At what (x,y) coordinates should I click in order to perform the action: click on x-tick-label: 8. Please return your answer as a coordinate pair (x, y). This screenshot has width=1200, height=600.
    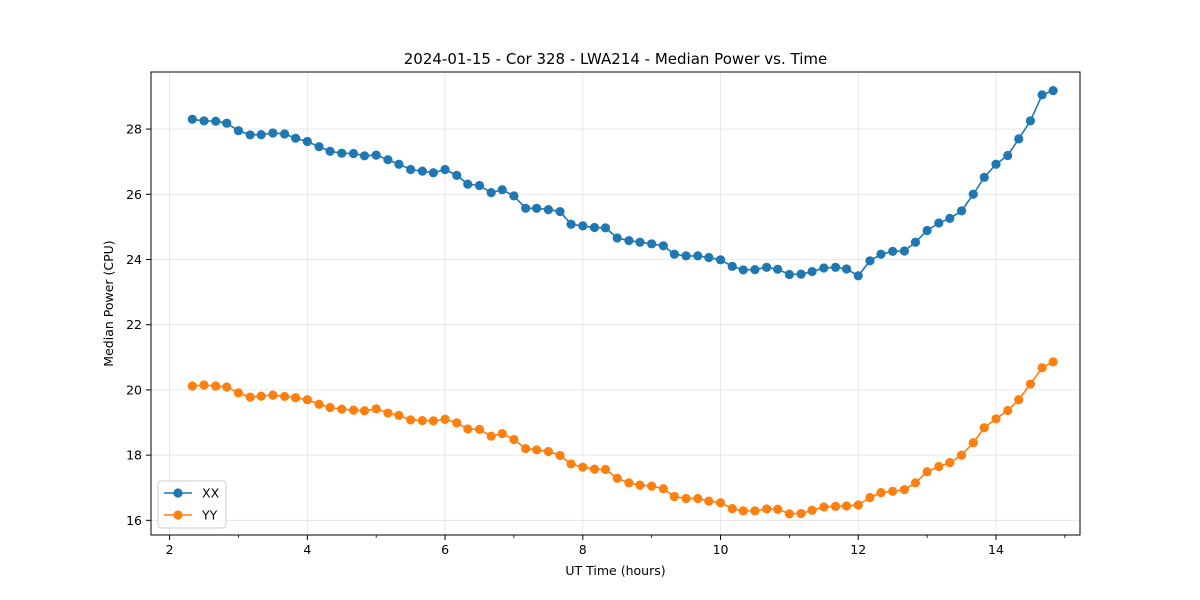
    Looking at the image, I should click on (583, 549).